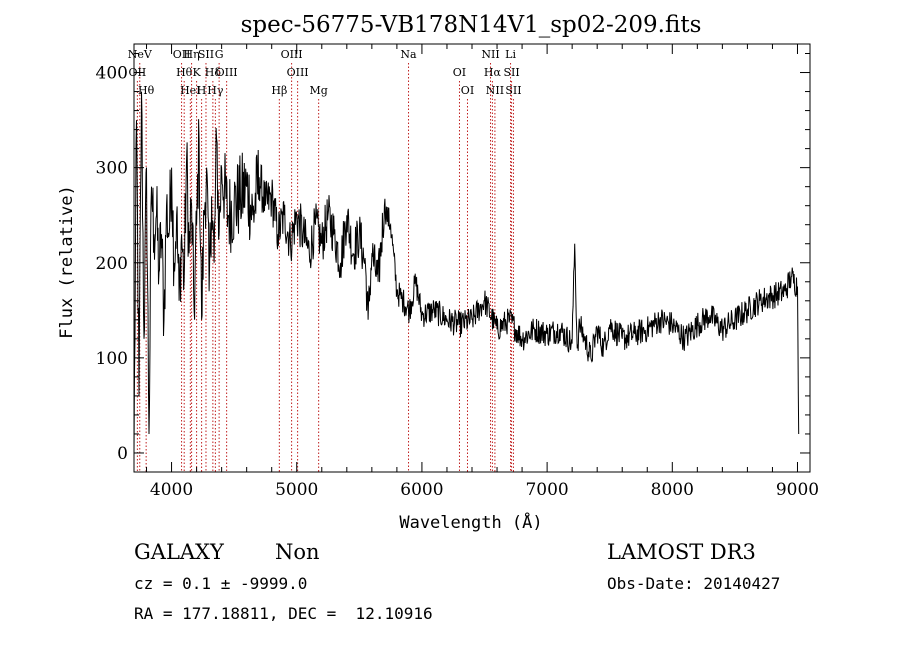 Image resolution: width=900 pixels, height=649 pixels. Describe the element at coordinates (283, 613) in the screenshot. I see `coordinates: RA = 177.18811, DEC = 12.10916` at that location.